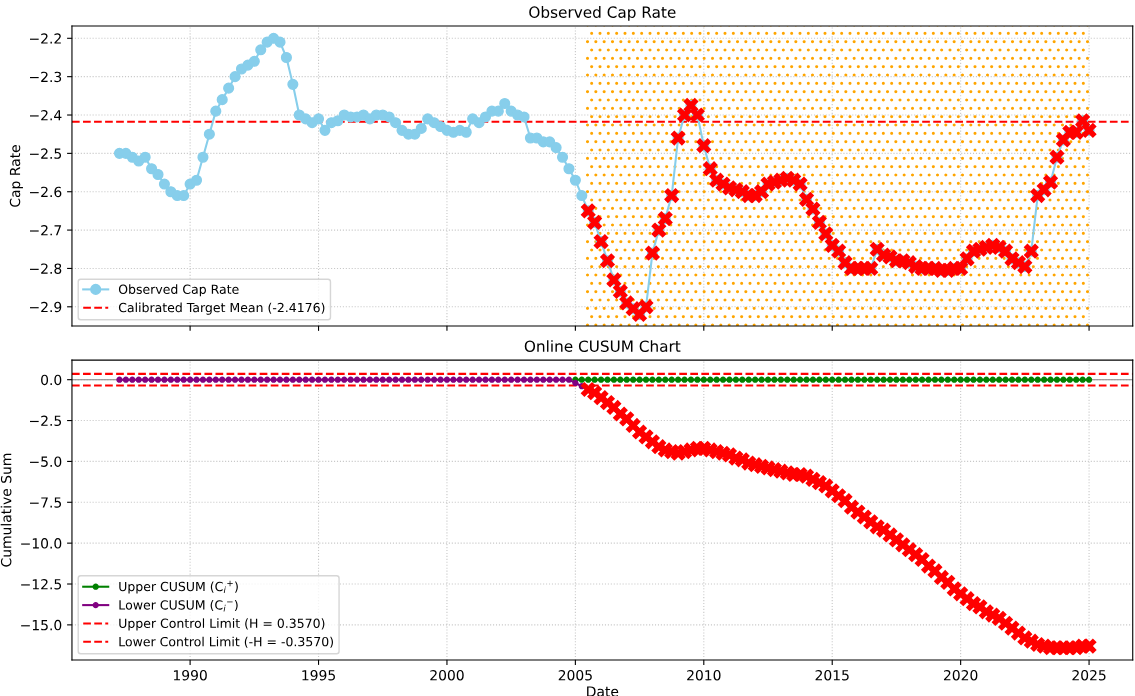 Image resolution: width=1135 pixels, height=696 pixels. What do you see at coordinates (222, 624) in the screenshot?
I see `legend-label: Upper Control Limit (H = 0.3570)` at bounding box center [222, 624].